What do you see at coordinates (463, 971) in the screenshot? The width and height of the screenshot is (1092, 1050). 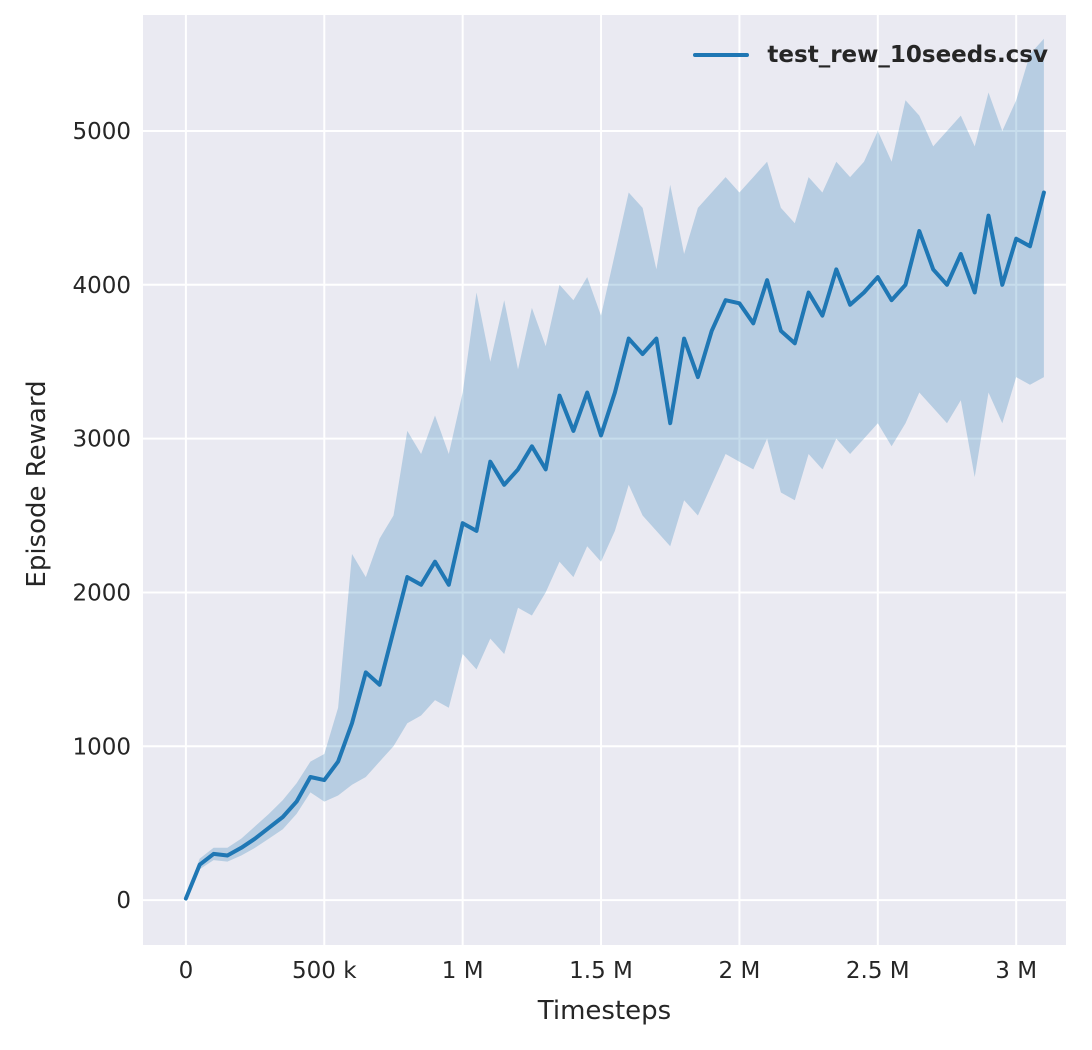 I see `x-tick-label: 1 M` at bounding box center [463, 971].